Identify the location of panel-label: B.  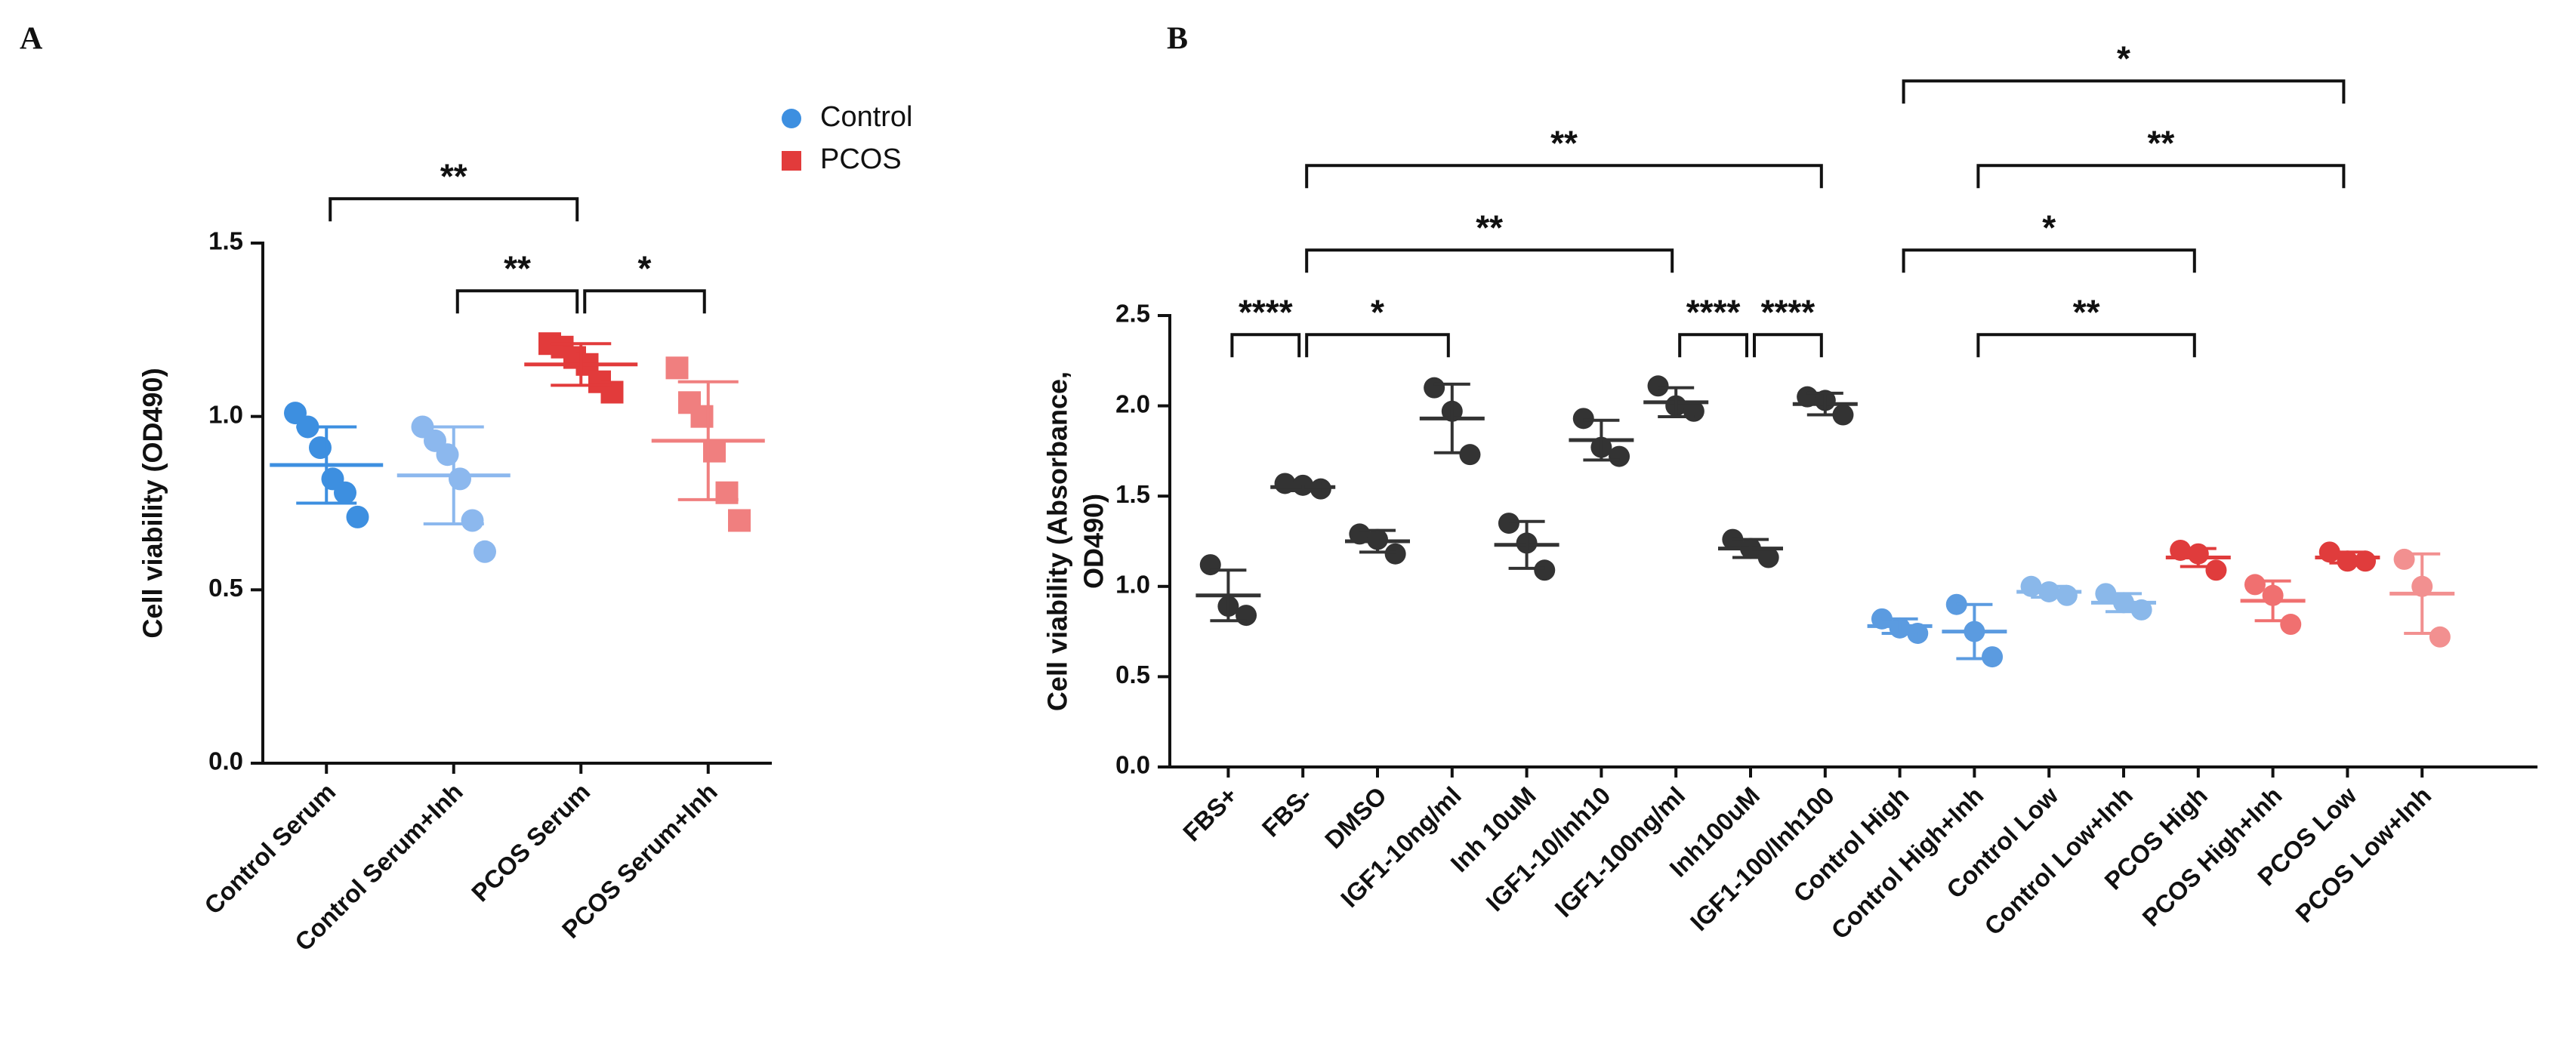
(1177, 39).